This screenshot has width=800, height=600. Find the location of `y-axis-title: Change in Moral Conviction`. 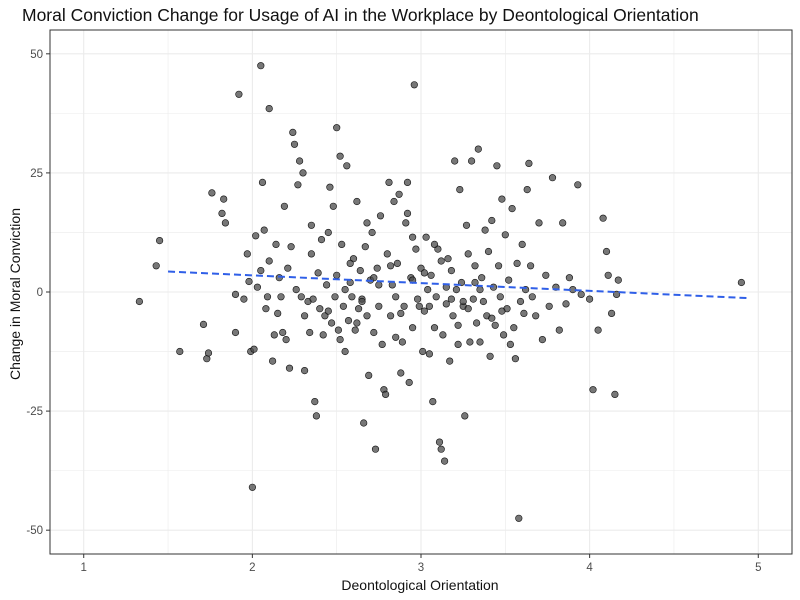

y-axis-title: Change in Moral Conviction is located at coordinates (15, 294).